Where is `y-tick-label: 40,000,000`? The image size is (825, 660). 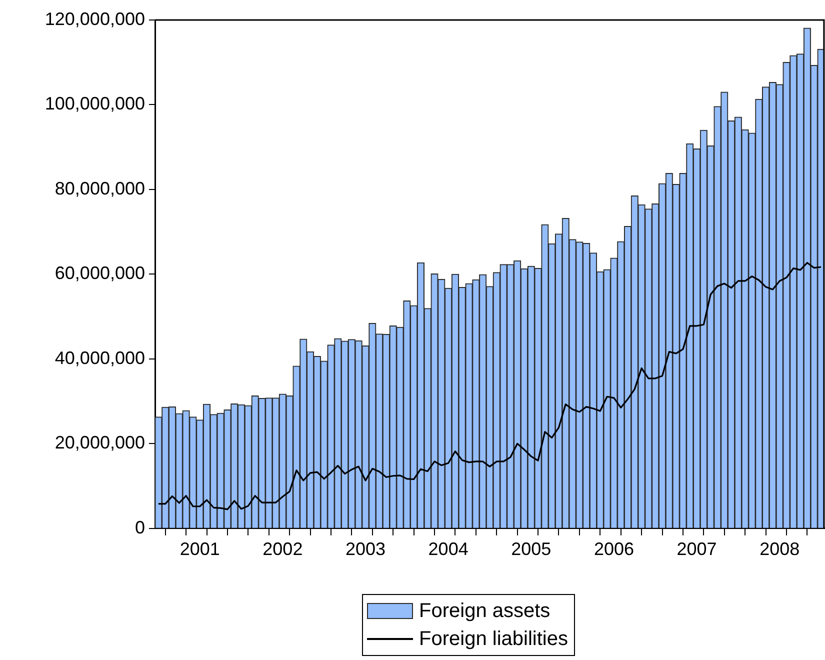 y-tick-label: 40,000,000 is located at coordinates (99, 358).